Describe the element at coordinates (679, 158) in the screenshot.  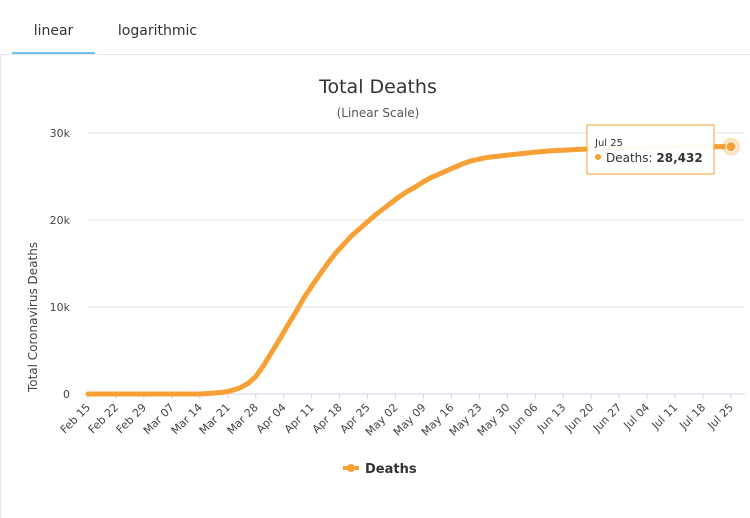
I see `tooltip-value: 28,432` at that location.